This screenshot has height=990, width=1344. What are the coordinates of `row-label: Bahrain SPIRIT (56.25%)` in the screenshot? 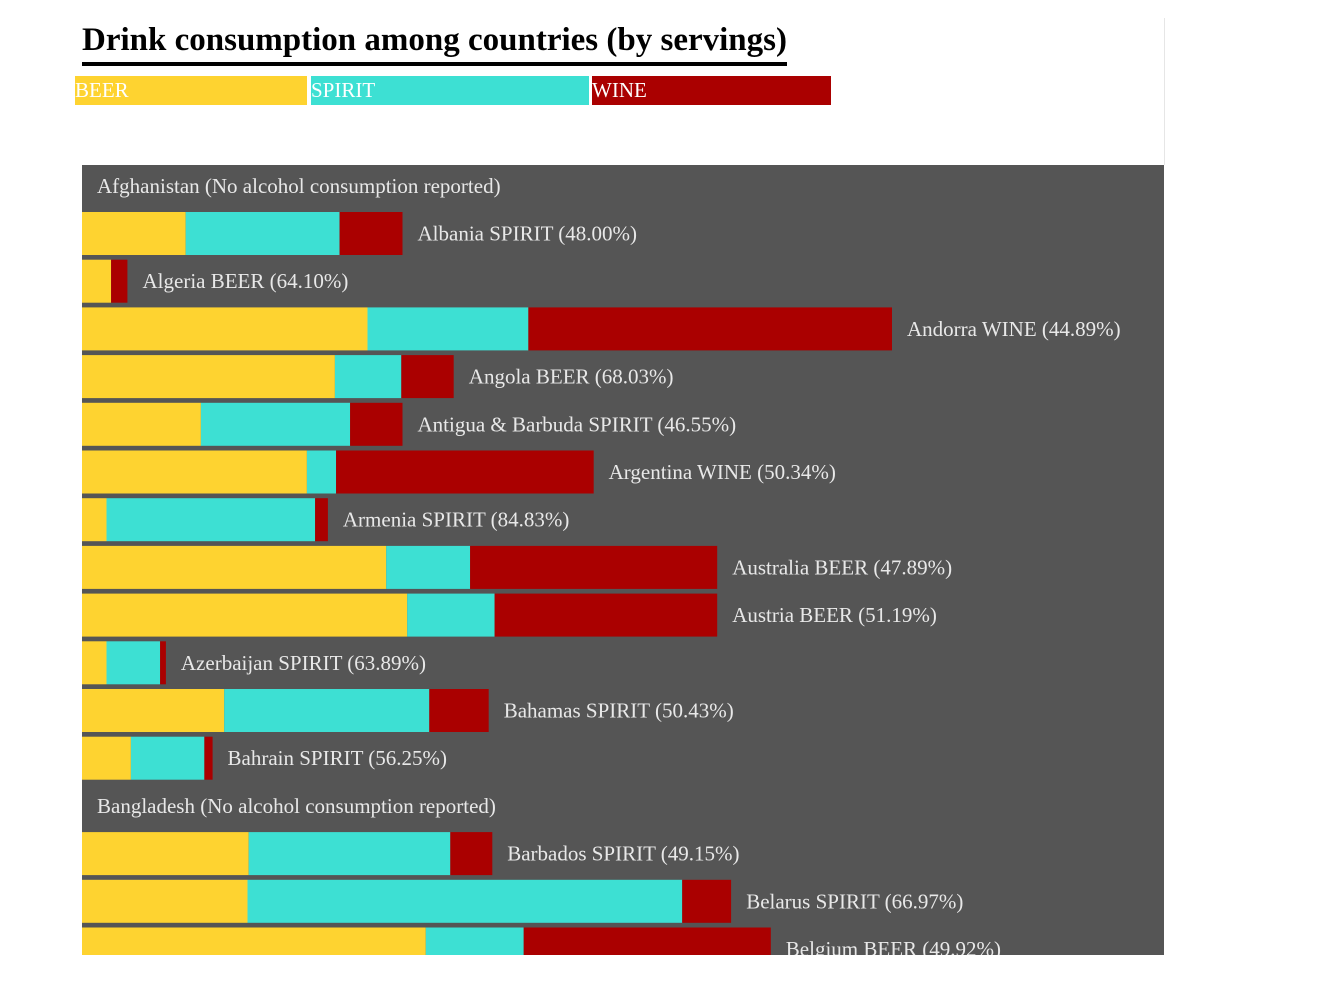 It's located at (338, 758).